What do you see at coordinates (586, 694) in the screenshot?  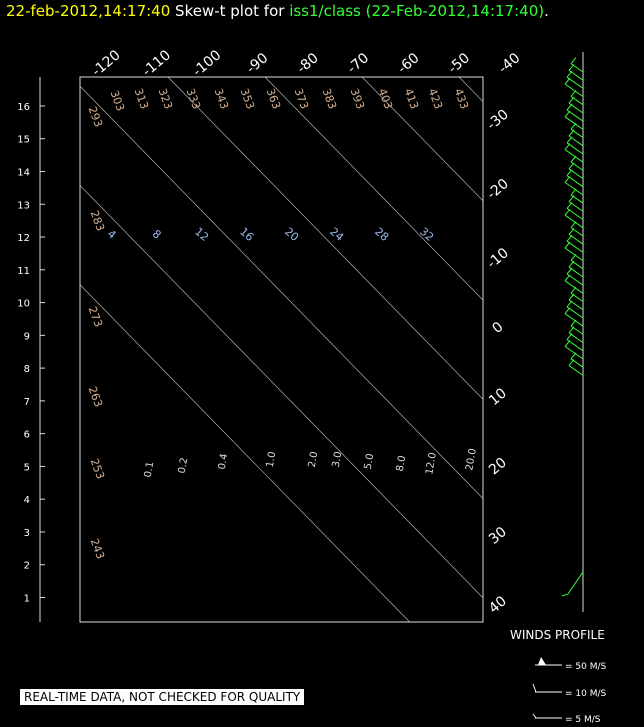 I see `wind-legend-label: = 10 M/S` at bounding box center [586, 694].